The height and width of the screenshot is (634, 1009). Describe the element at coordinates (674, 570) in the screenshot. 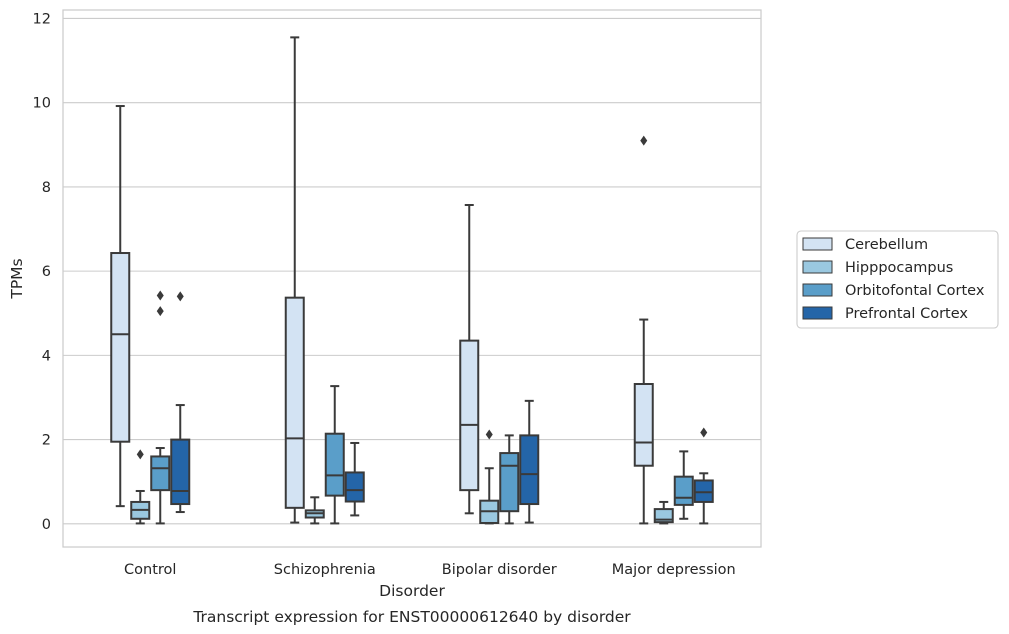

I see `x-tick-label: Major depression` at that location.